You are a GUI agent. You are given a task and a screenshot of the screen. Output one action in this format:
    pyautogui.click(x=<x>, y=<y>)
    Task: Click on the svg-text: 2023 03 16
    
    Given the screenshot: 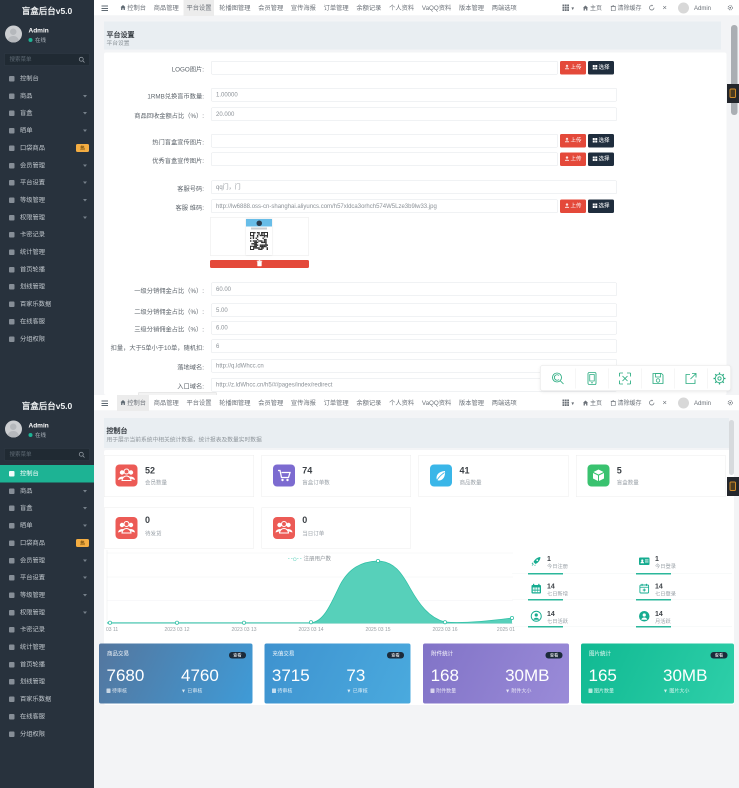 What is the action you would take?
    pyautogui.click(x=444, y=630)
    